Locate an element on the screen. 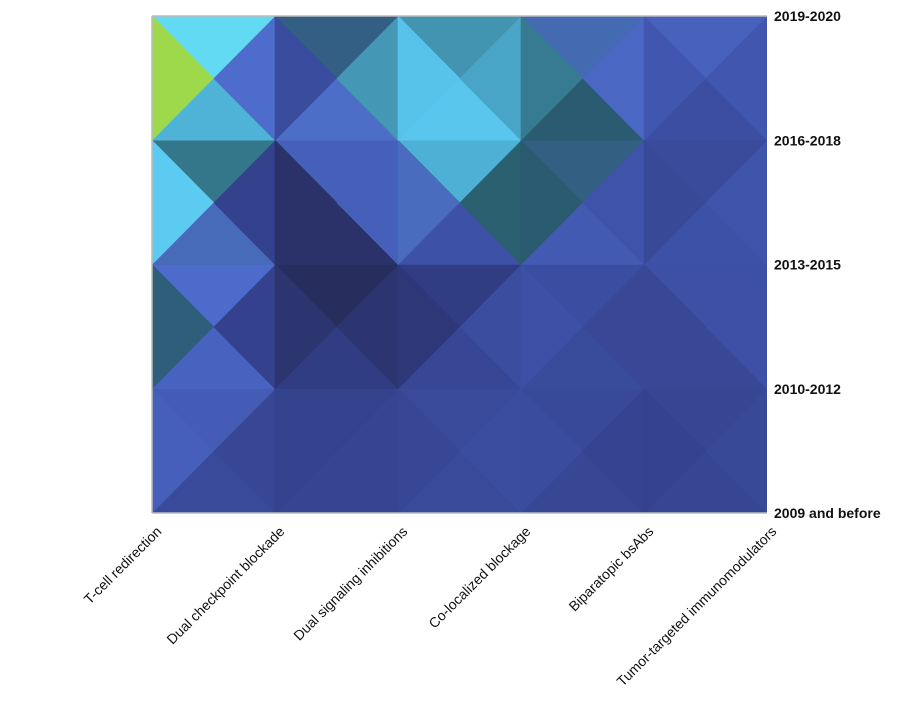 The image size is (908, 718). y-tick-label: 2010-2012 is located at coordinates (807, 389).